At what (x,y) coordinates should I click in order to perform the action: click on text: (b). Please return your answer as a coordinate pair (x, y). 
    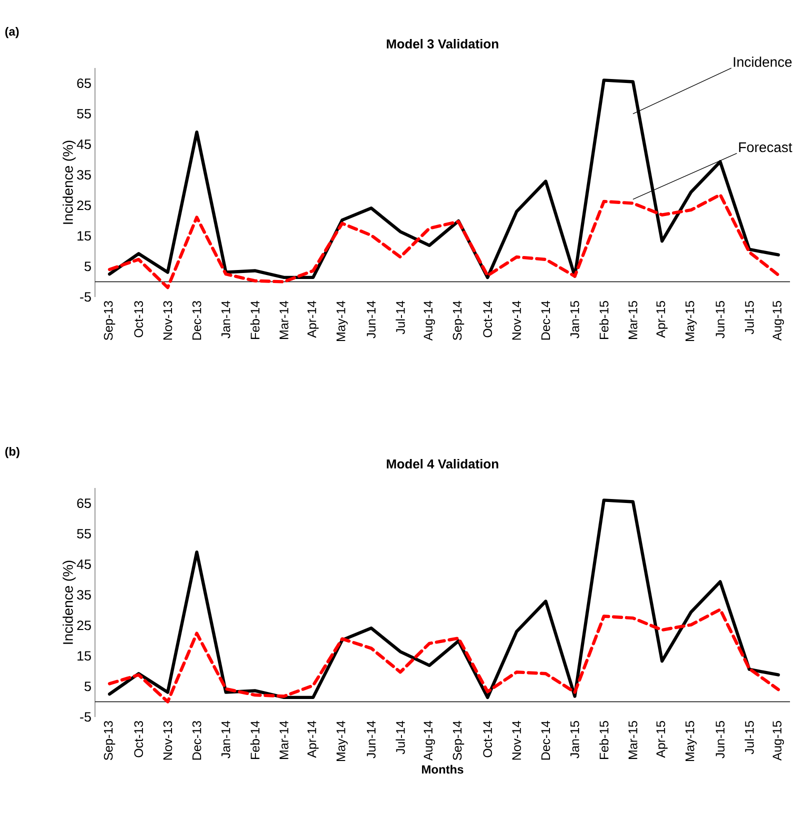
    Looking at the image, I should click on (12, 452).